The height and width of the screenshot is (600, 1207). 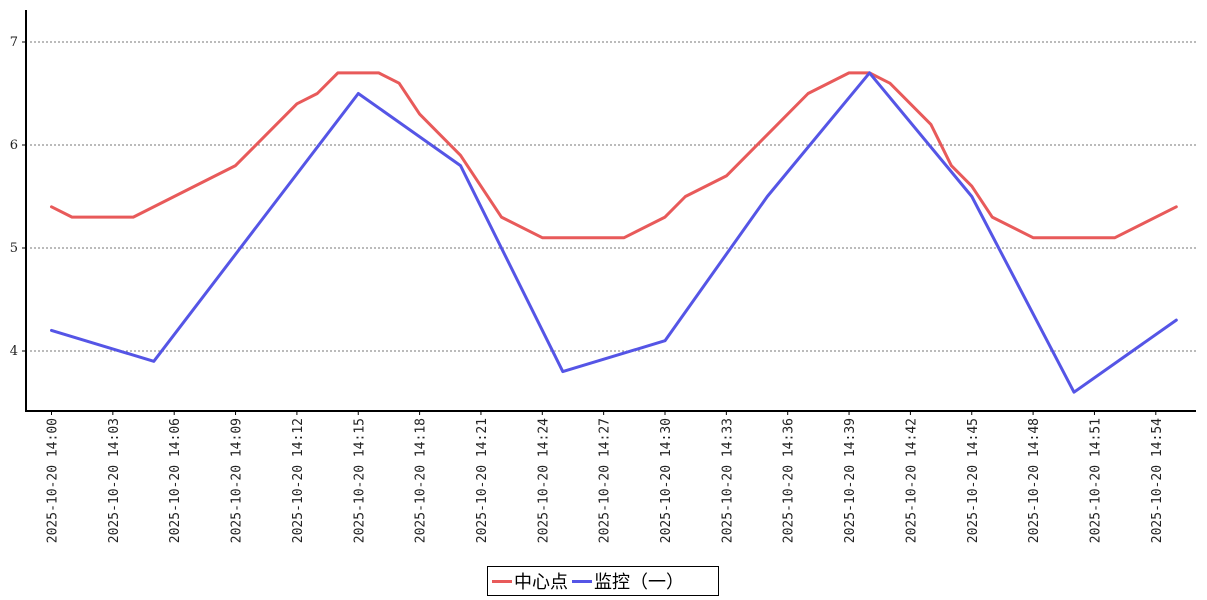 I want to click on y-tick-label: 4, so click(x=14, y=351).